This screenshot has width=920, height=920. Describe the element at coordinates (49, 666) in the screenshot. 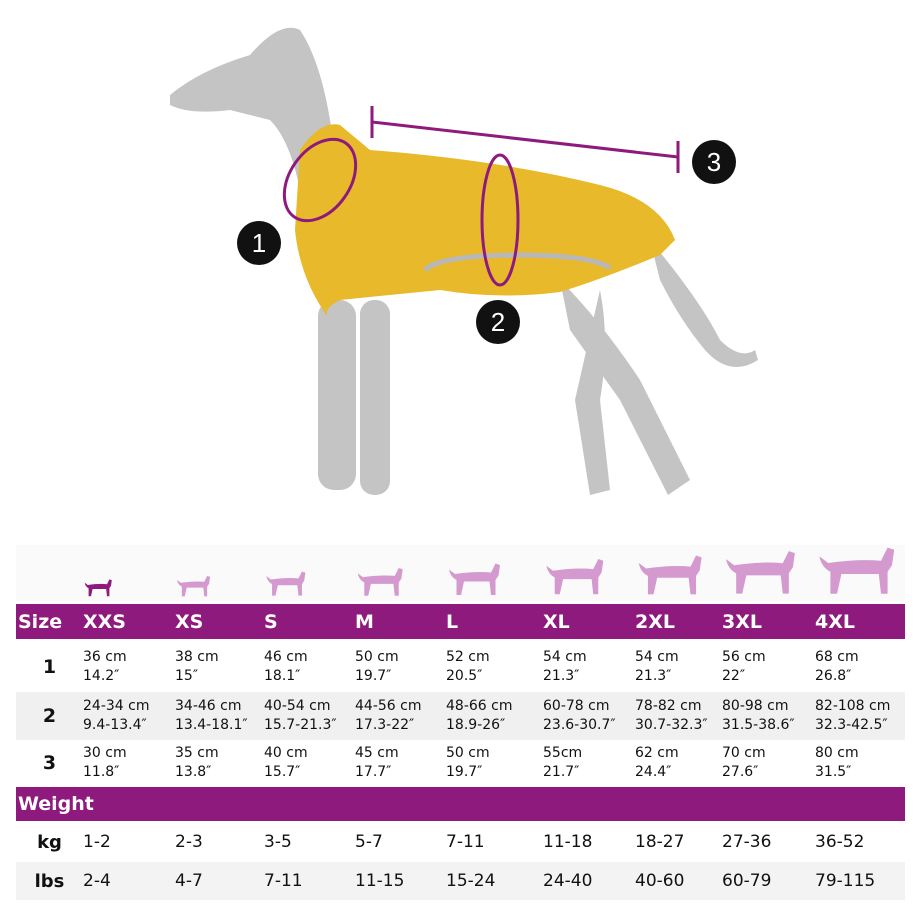

I see `row-label: 1` at that location.